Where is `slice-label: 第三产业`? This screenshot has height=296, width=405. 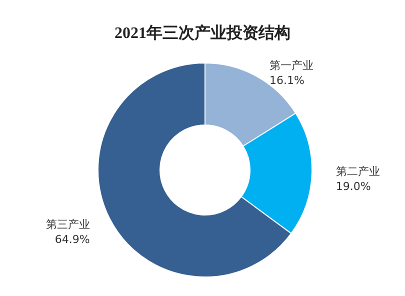 slice-label: 第三产业 is located at coordinates (68, 225).